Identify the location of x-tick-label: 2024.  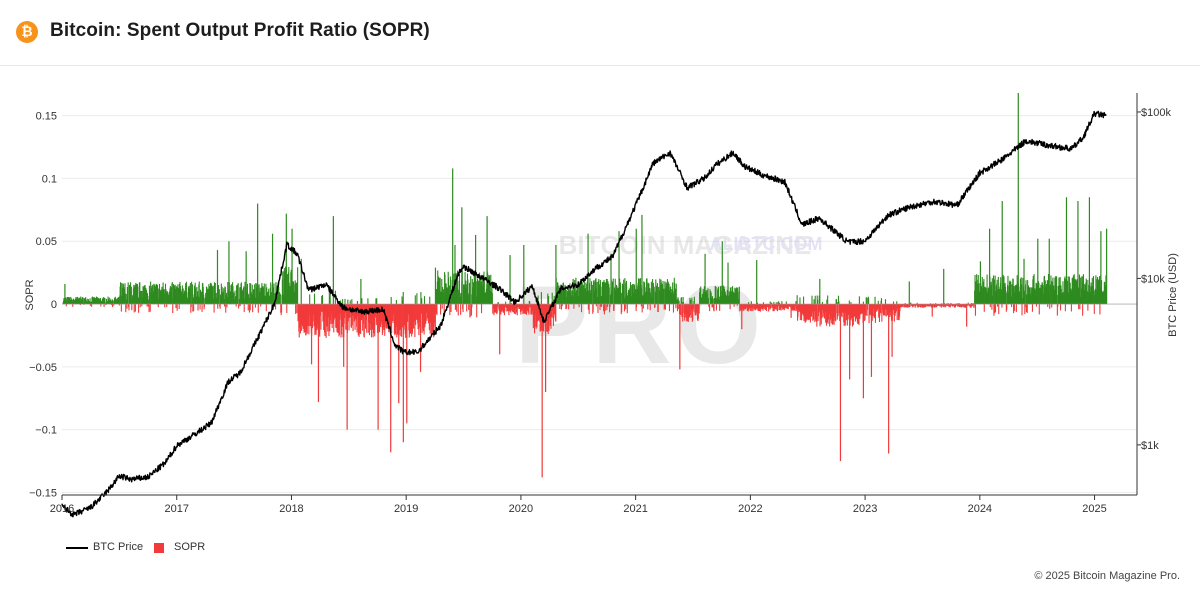
(980, 509).